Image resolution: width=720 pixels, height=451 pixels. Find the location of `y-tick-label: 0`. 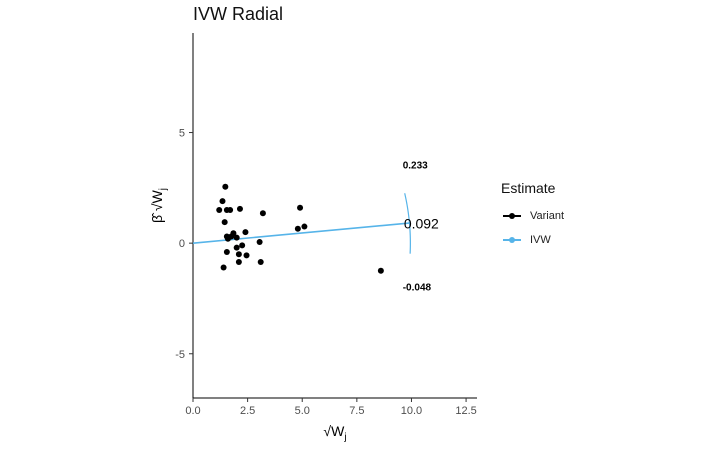

y-tick-label: 0 is located at coordinates (182, 244).